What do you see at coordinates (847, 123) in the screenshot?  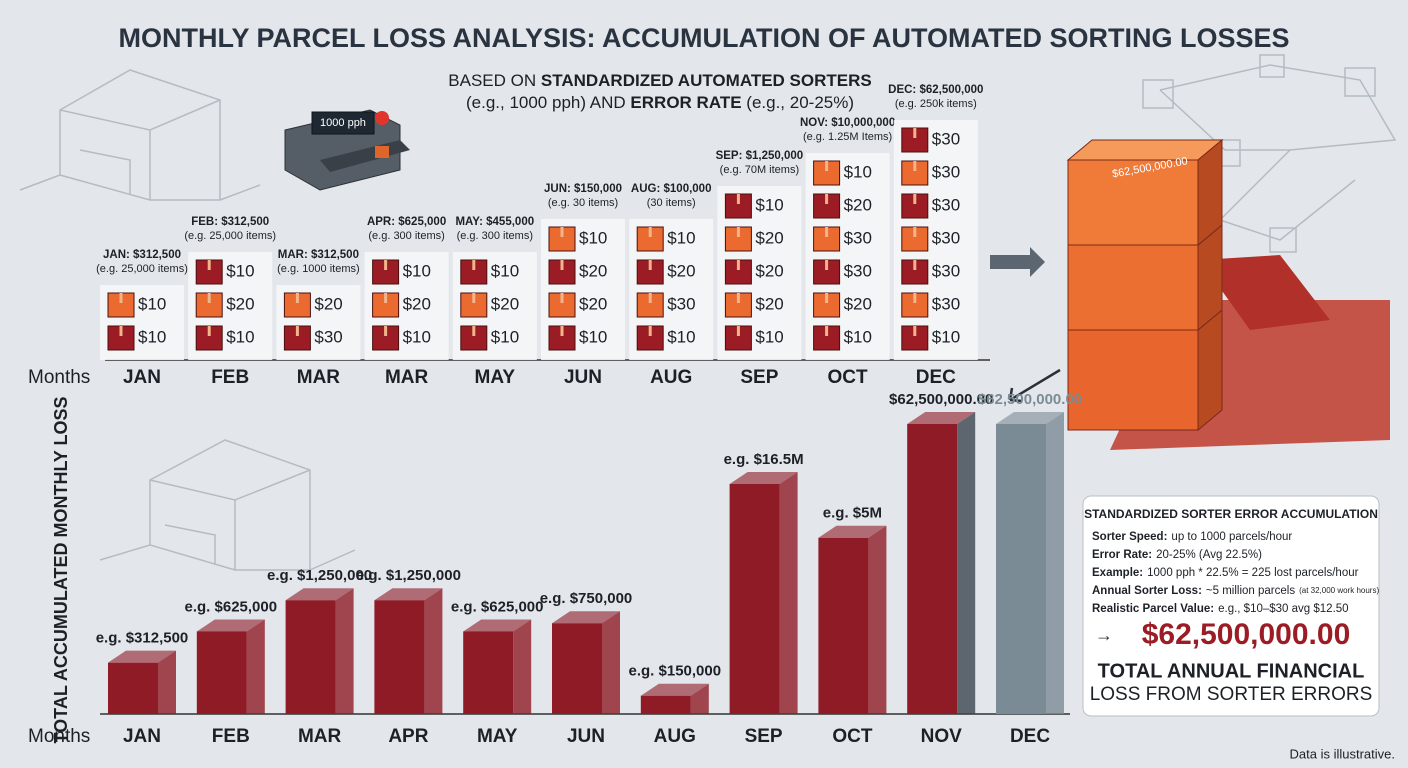 I see `column-header: NOV: $10,000,000` at bounding box center [847, 123].